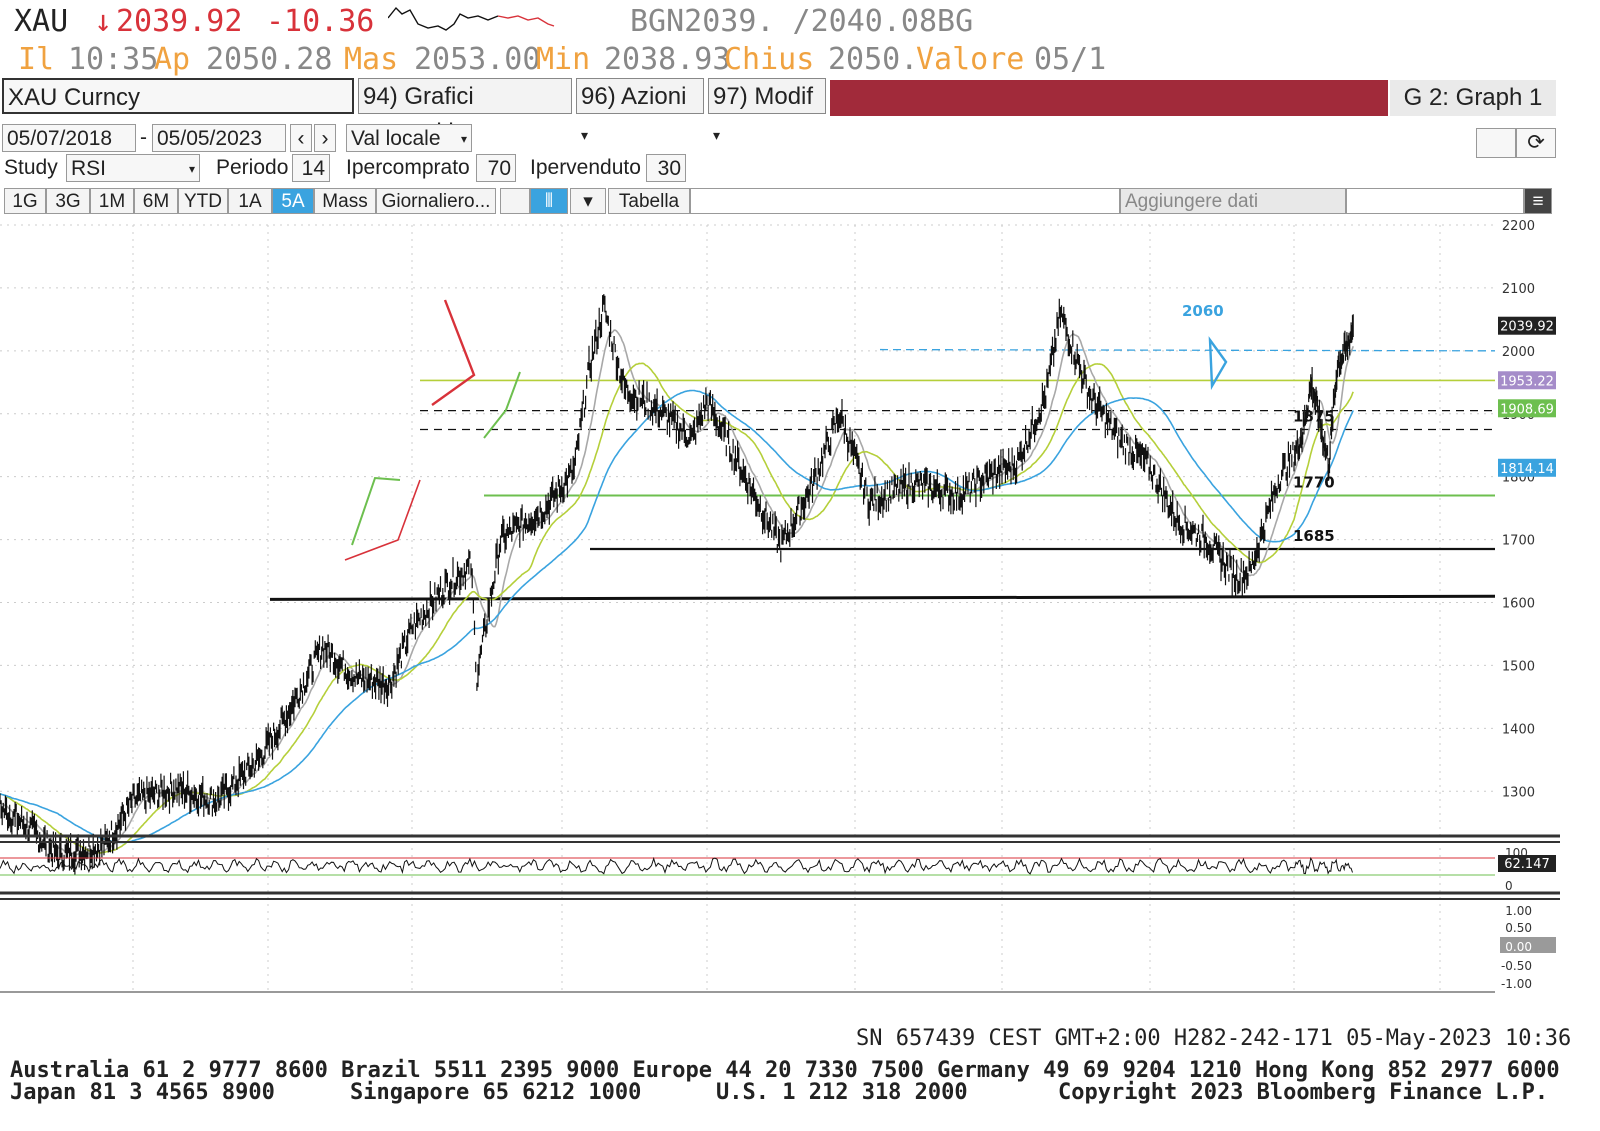 The height and width of the screenshot is (1131, 1600). Describe the element at coordinates (1518, 729) in the screenshot. I see `y-tick-label: 1400` at that location.